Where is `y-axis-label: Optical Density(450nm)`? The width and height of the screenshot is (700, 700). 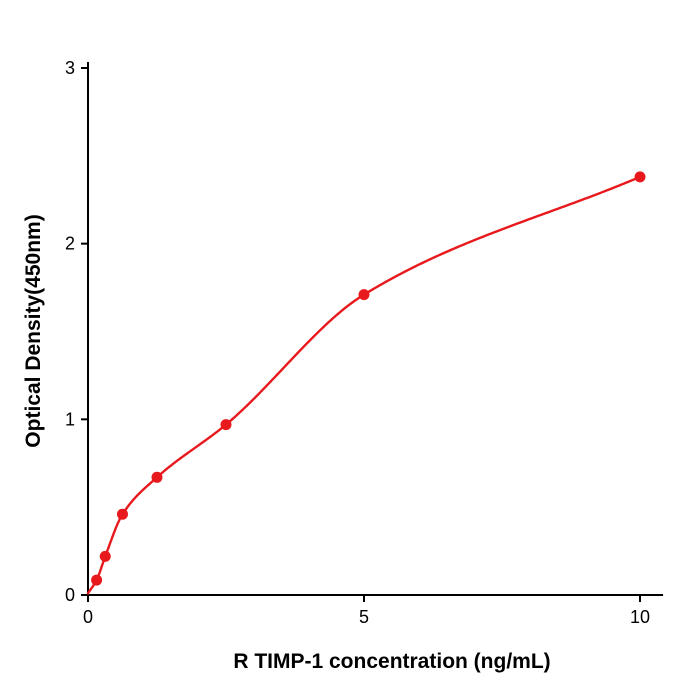 y-axis-label: Optical Density(450nm) is located at coordinates (33, 330).